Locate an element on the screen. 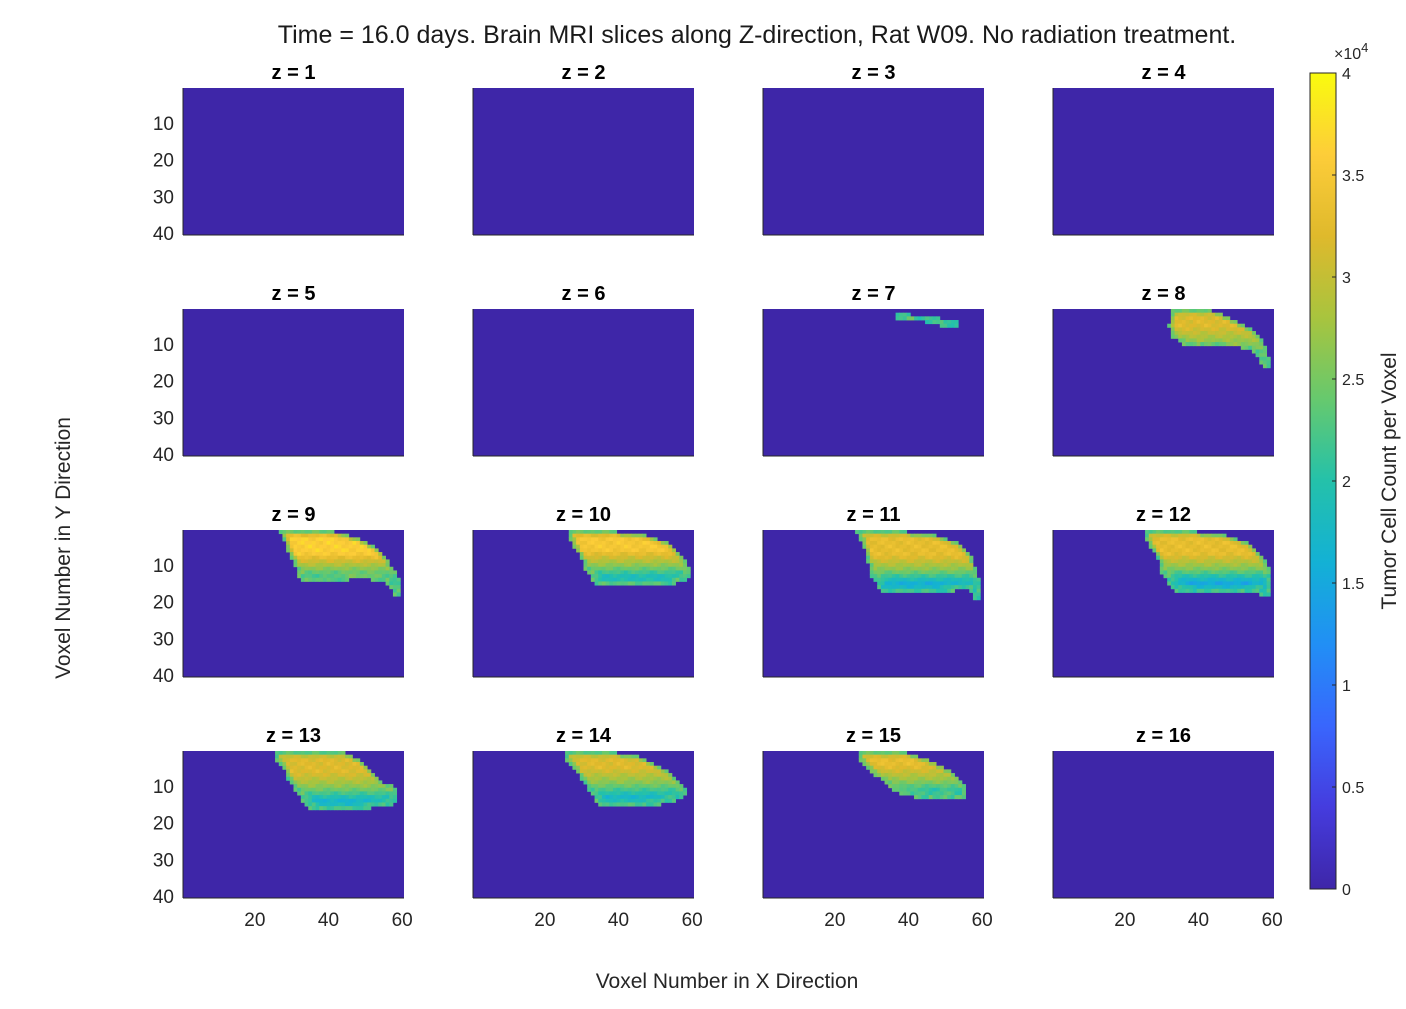 Image resolution: width=1406 pixels, height=1009 pixels. colorbar-exponent-base: ×10 is located at coordinates (1347, 54).